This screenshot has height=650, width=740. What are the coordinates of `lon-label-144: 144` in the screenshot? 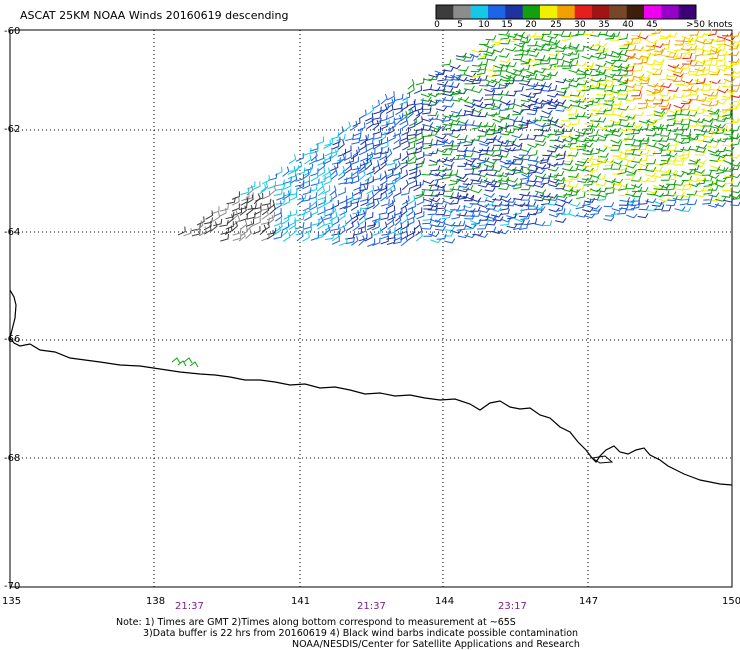 It's located at (445, 601).